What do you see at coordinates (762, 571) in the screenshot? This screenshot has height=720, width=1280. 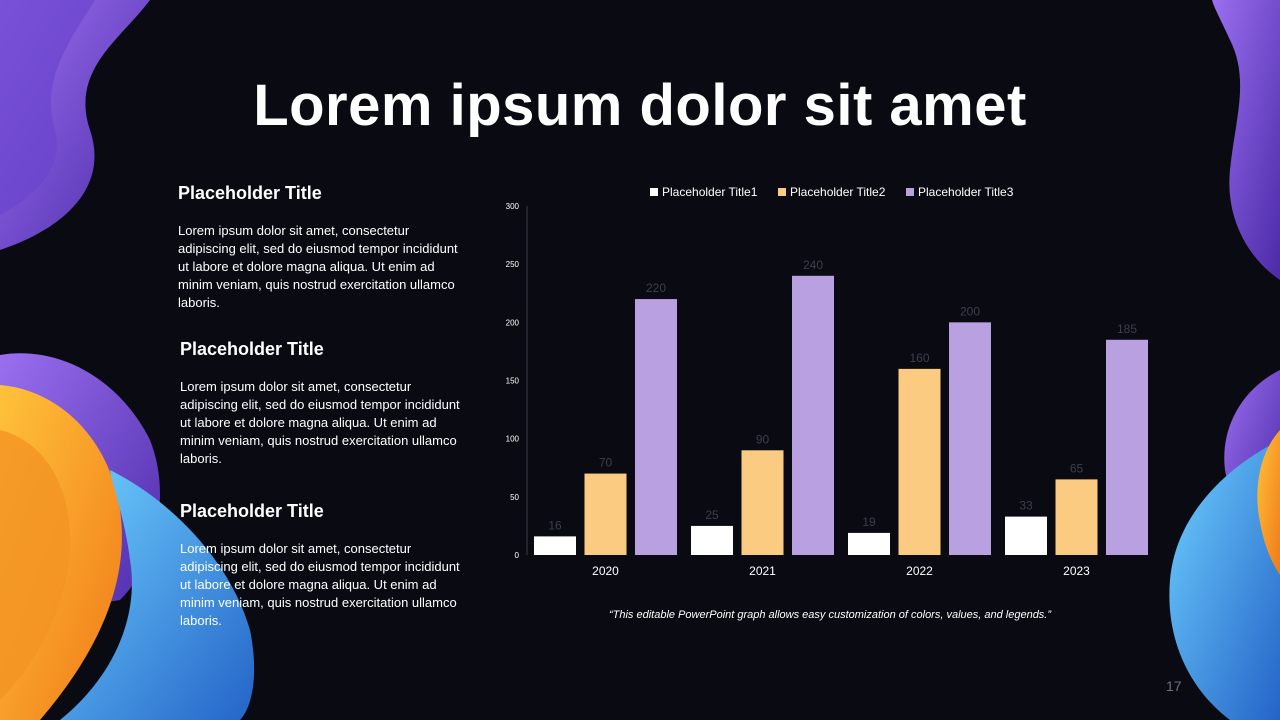 I see `x-tick-label: 2021` at bounding box center [762, 571].